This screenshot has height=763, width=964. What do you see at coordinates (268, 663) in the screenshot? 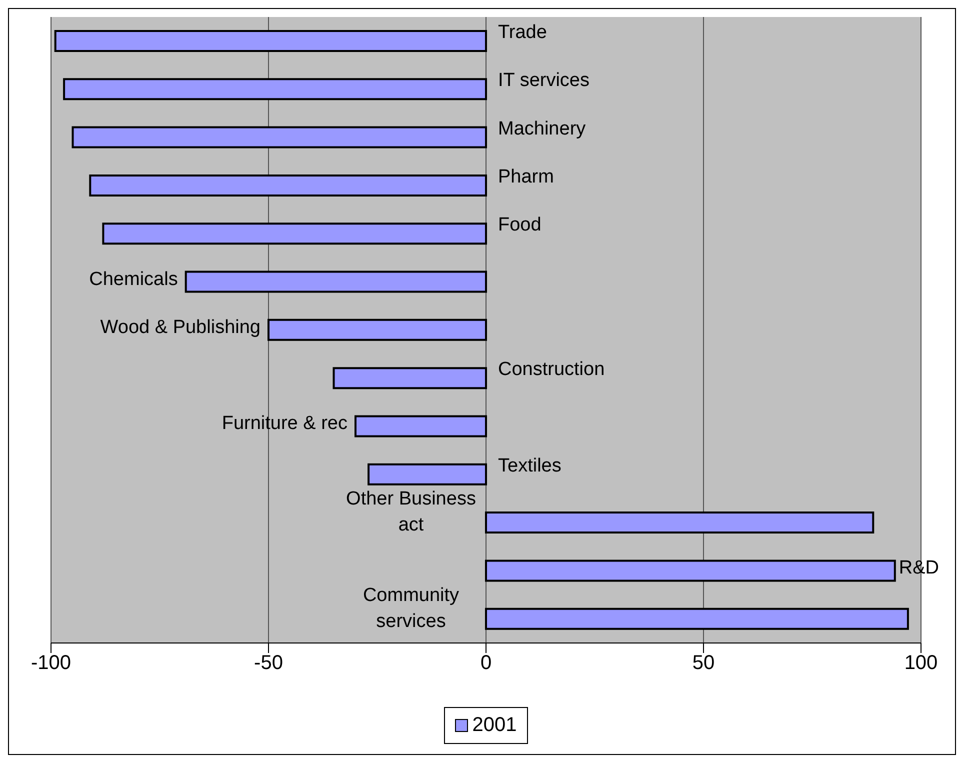
I see `x-tick-label: -50` at bounding box center [268, 663].